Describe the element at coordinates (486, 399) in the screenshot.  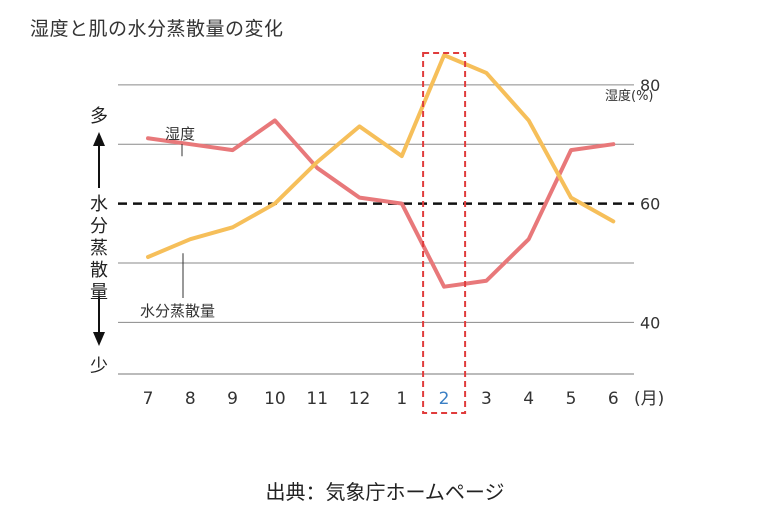
I see `x-tick-label: 3` at that location.